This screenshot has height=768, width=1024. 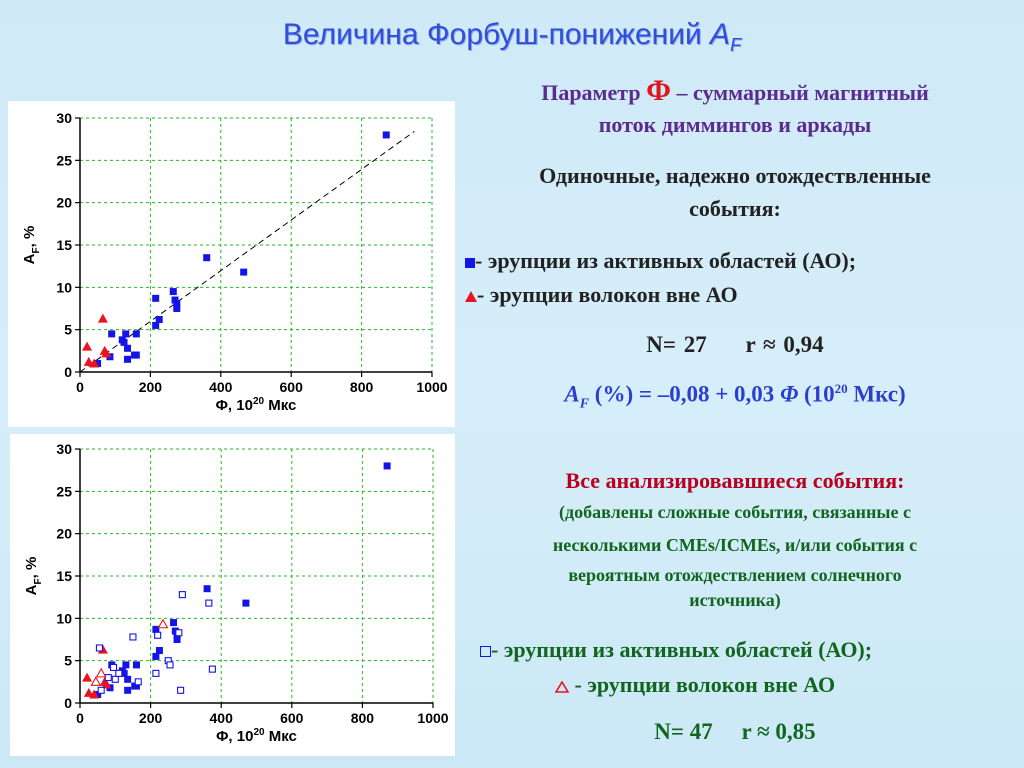 What do you see at coordinates (496, 34) in the screenshot?
I see `title-main: Величина Форбуш-понижений` at bounding box center [496, 34].